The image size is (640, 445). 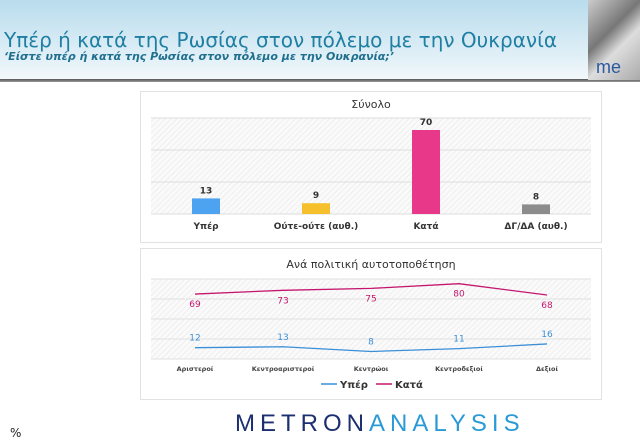 I want to click on brand-part-b: ANALYSIS, so click(x=447, y=423).